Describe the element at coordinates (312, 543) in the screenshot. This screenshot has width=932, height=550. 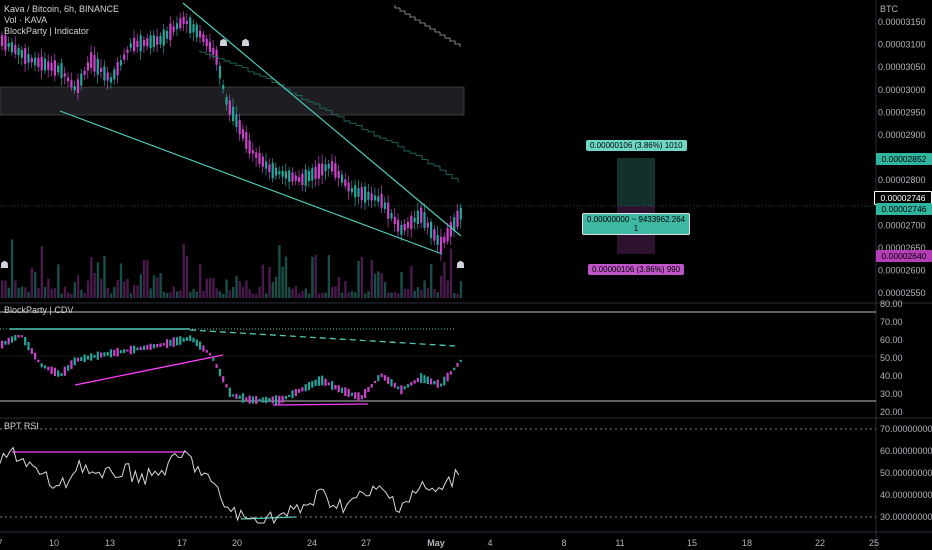
I see `time-tick-label: 24` at that location.